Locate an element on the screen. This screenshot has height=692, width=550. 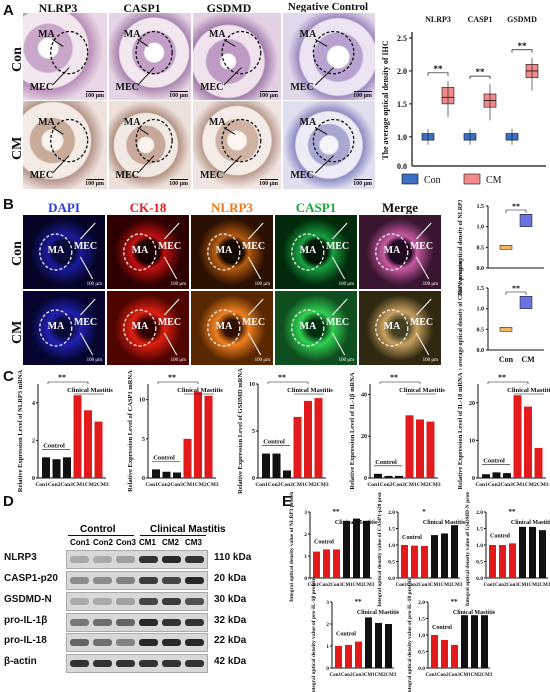
ihc-image-Con-1: MA MEC 100 μm is located at coordinates (150, 57).